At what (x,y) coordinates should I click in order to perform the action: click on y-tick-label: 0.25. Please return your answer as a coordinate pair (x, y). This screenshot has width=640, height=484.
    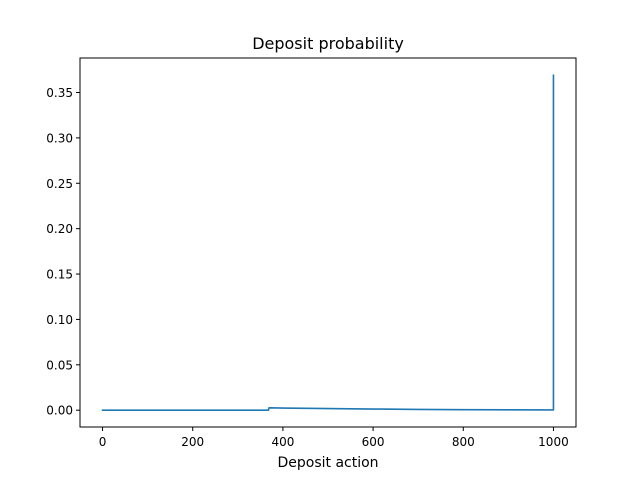
    Looking at the image, I should click on (59, 184).